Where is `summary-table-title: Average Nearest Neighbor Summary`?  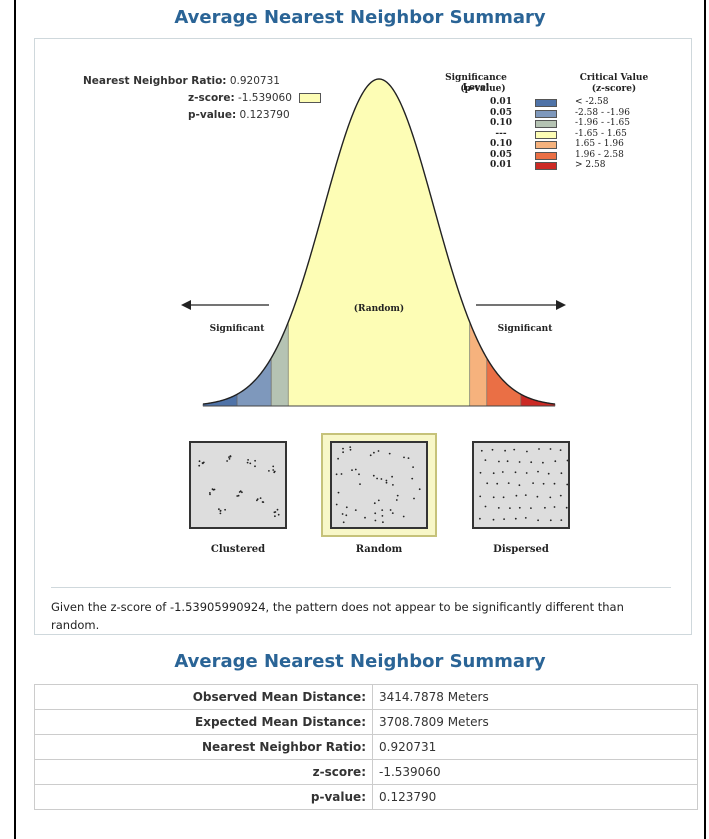 summary-table-title: Average Nearest Neighbor Summary is located at coordinates (360, 661).